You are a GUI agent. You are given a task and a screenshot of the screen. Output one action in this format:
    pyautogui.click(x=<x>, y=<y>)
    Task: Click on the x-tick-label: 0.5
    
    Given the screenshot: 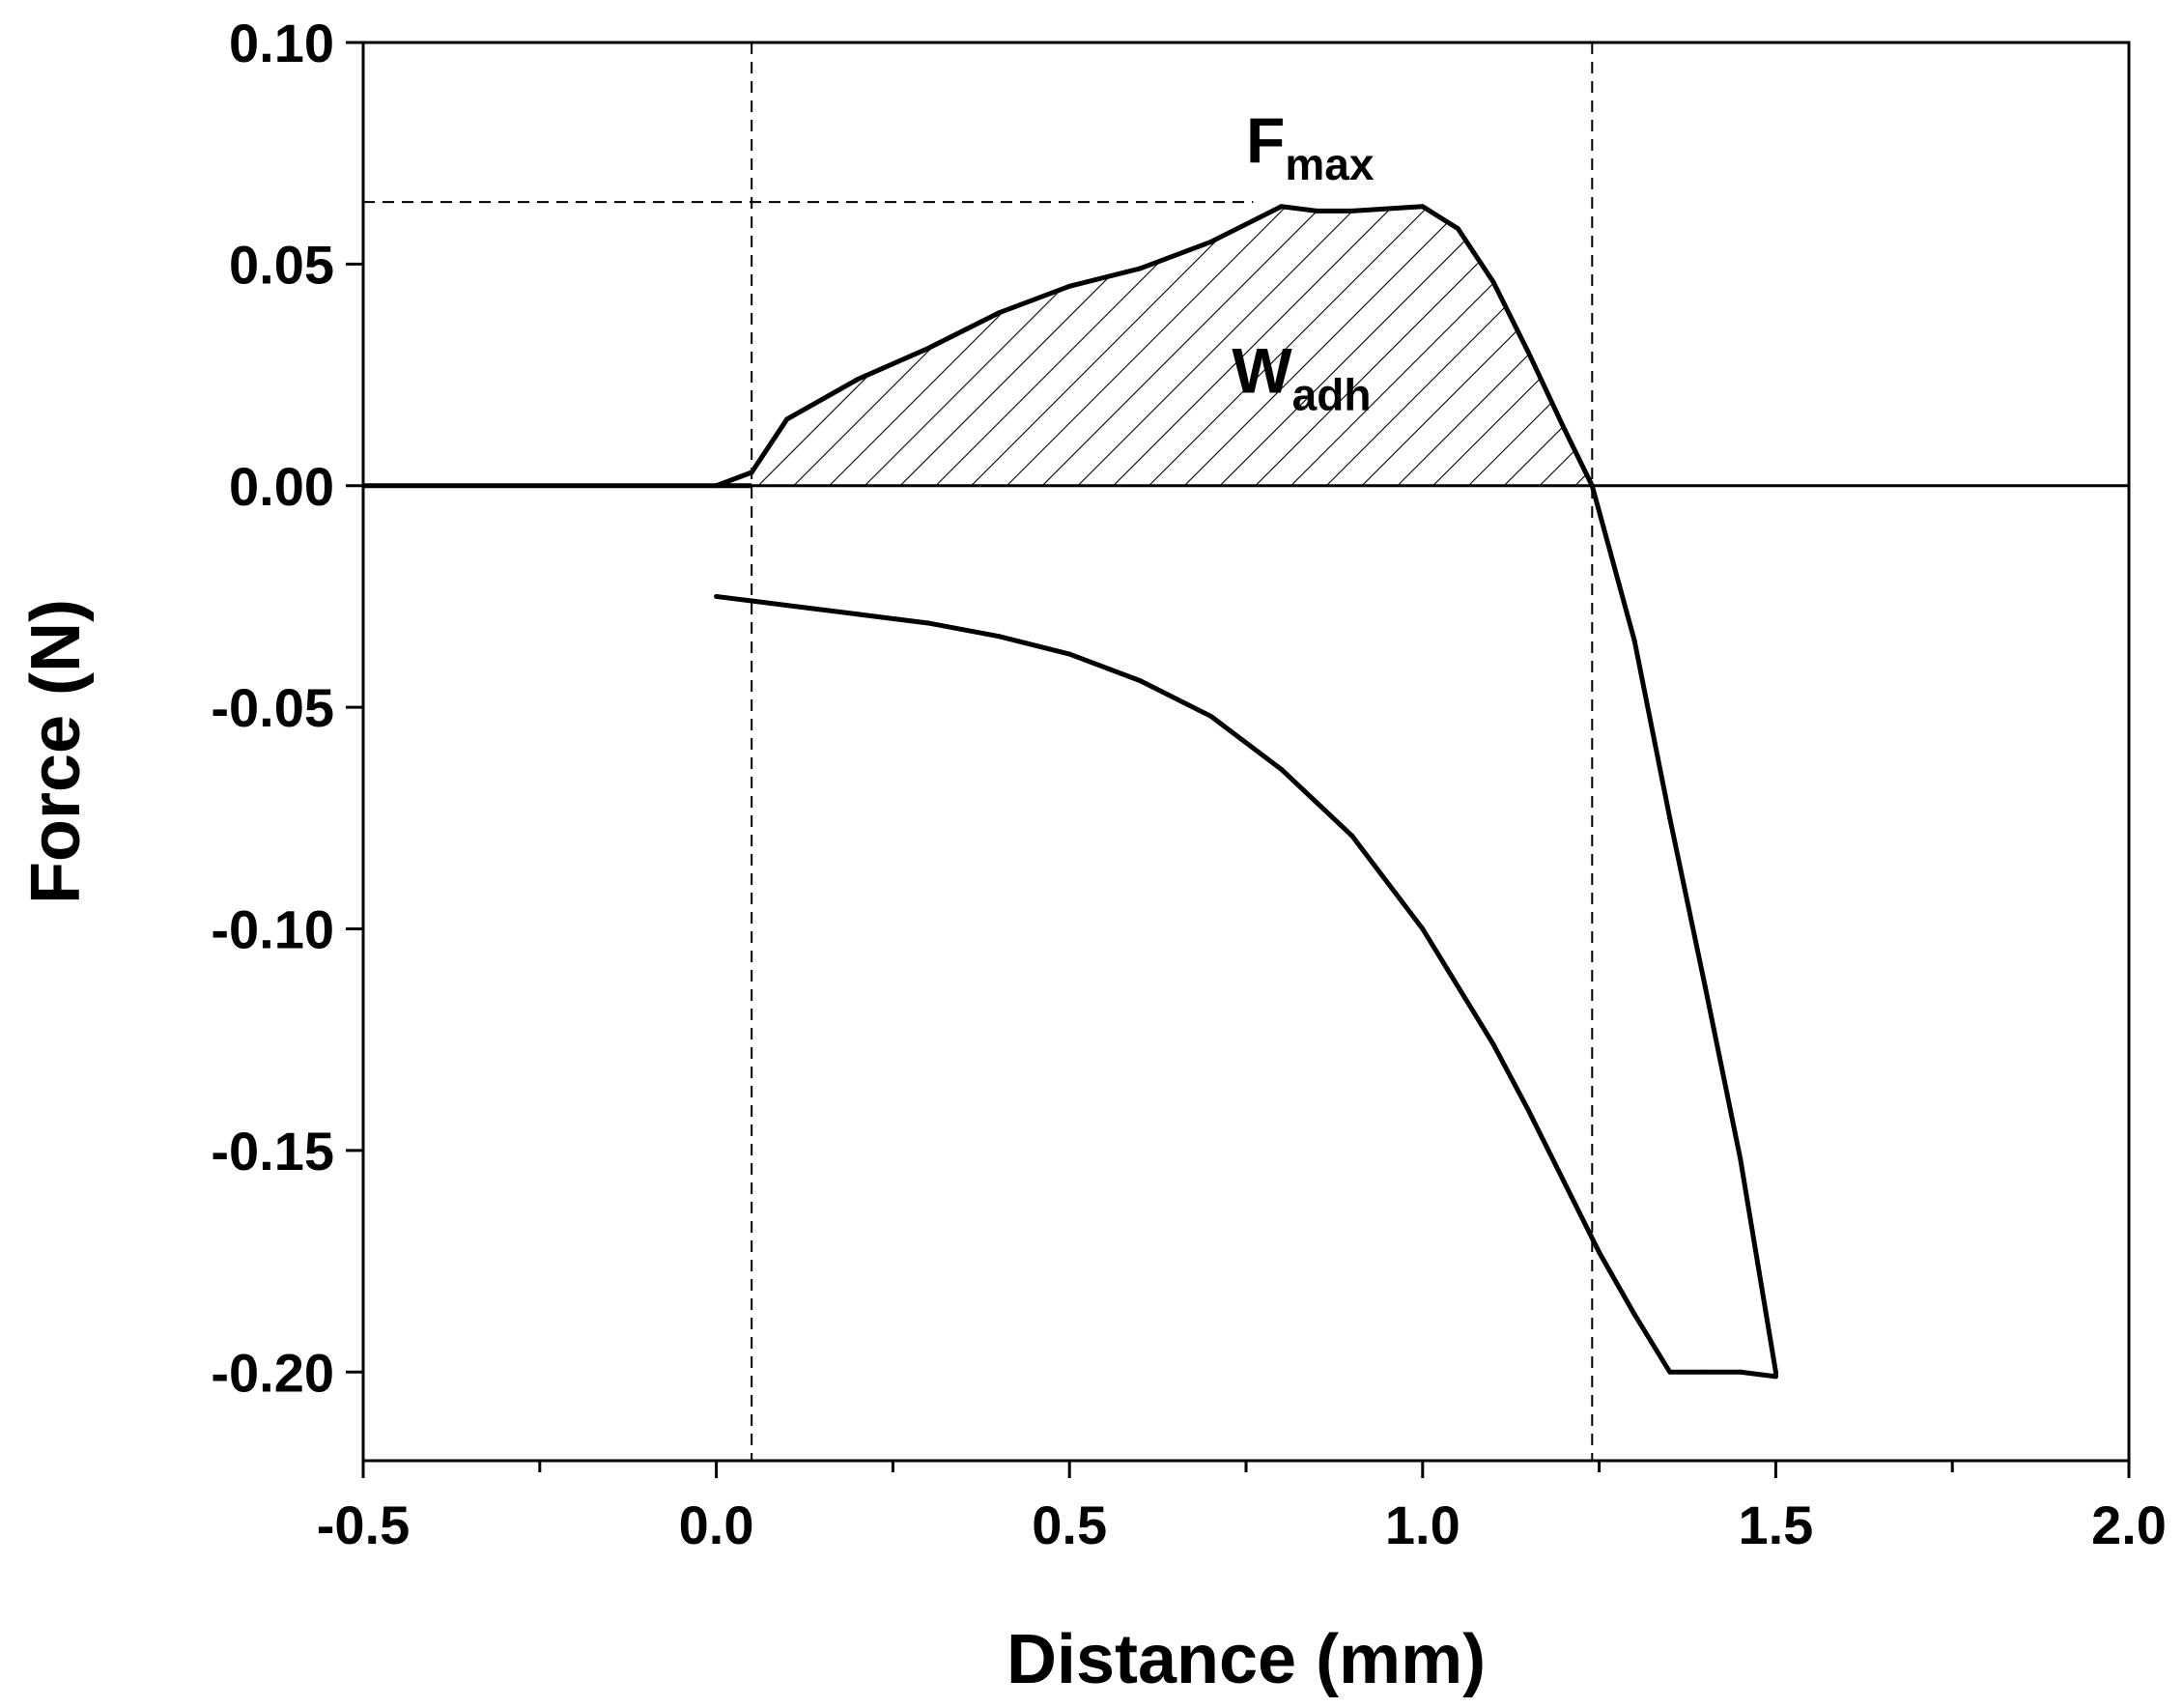 What is the action you would take?
    pyautogui.click(x=1070, y=1524)
    